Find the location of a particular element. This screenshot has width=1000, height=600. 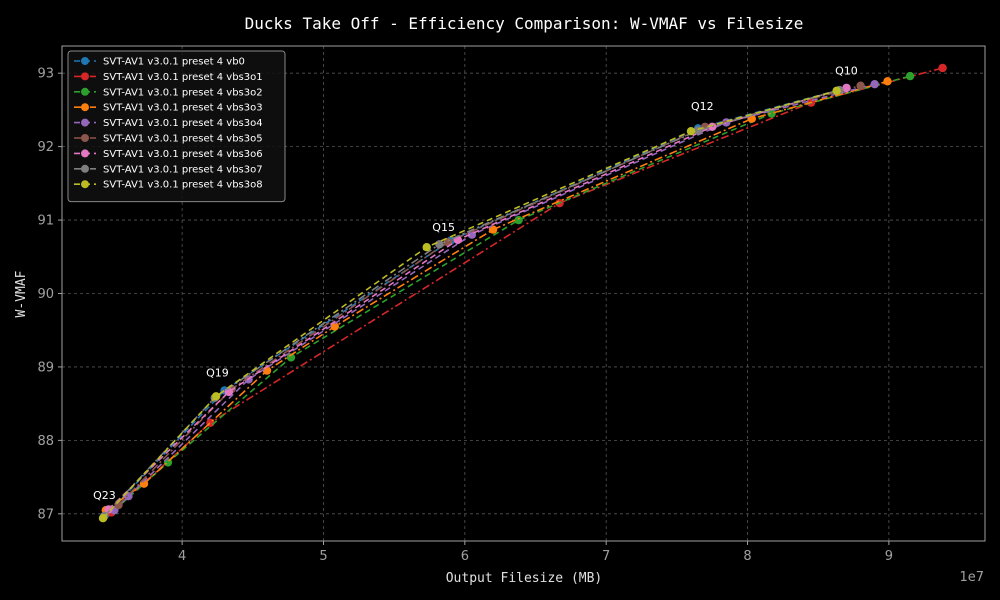

legend-label: SVT-AV1 v3.0.1 preset 4 vbs3o2 is located at coordinates (183, 92).